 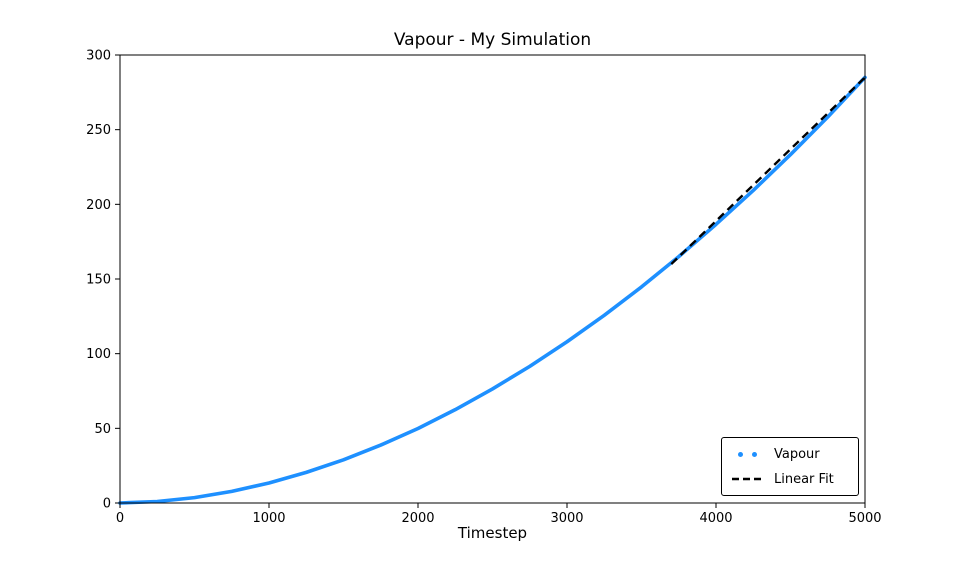 I want to click on x-axis-ticks: 0 1000 2000 3000 4000 5000, so click(x=499, y=514).